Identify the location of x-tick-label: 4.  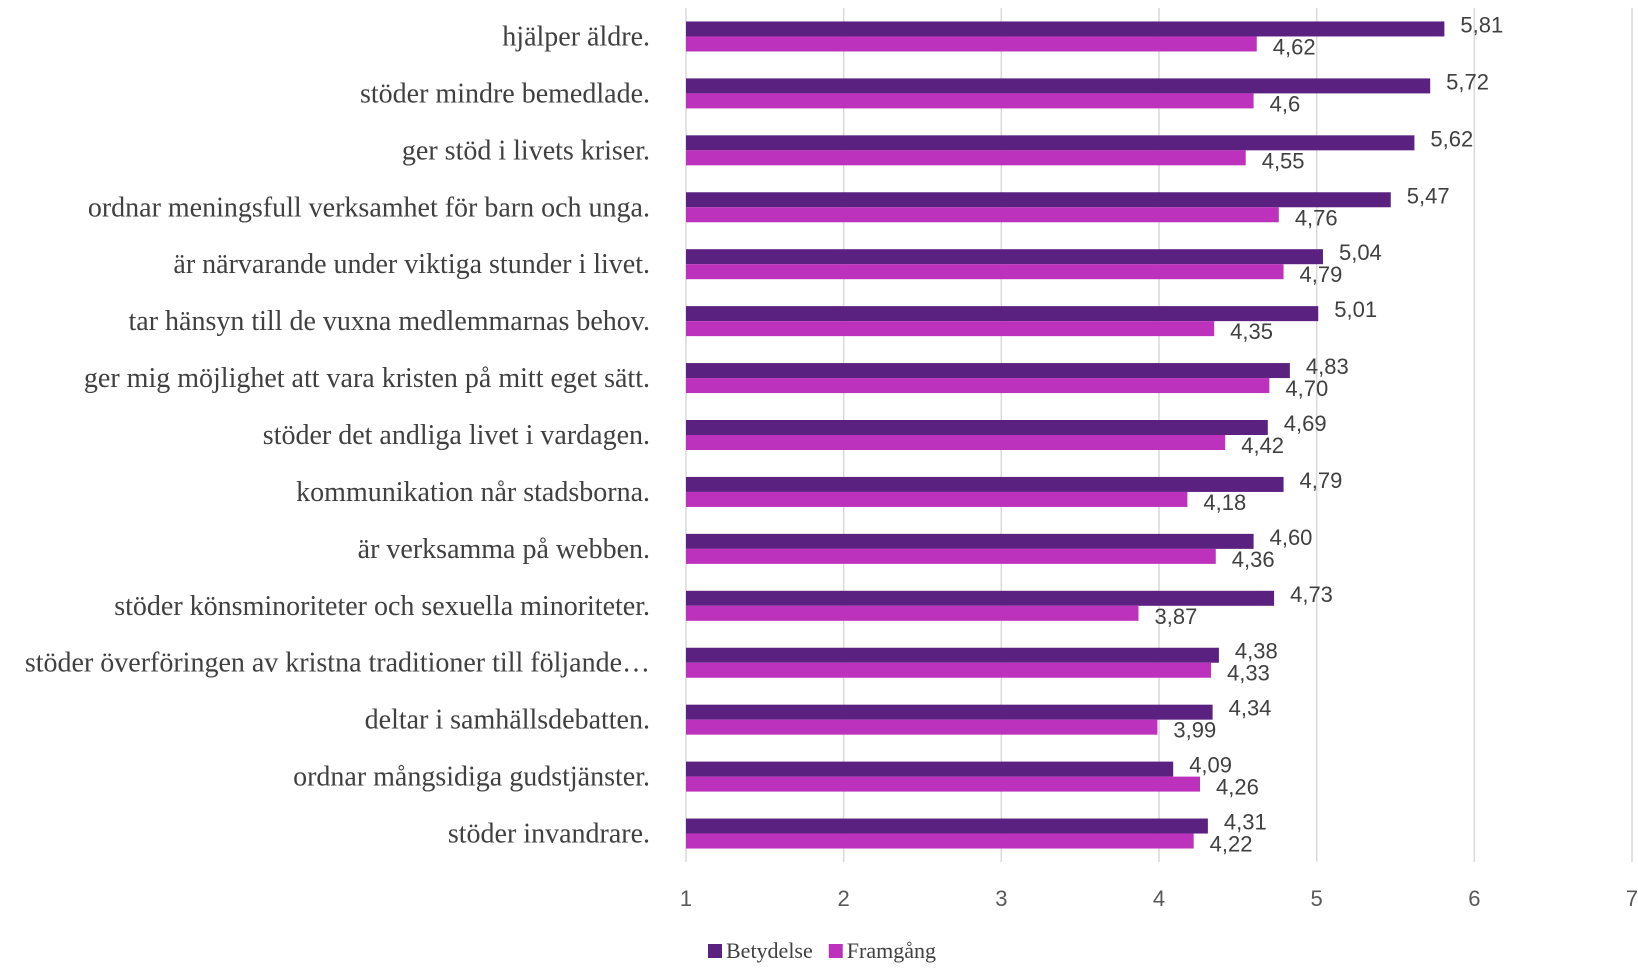
(1159, 898).